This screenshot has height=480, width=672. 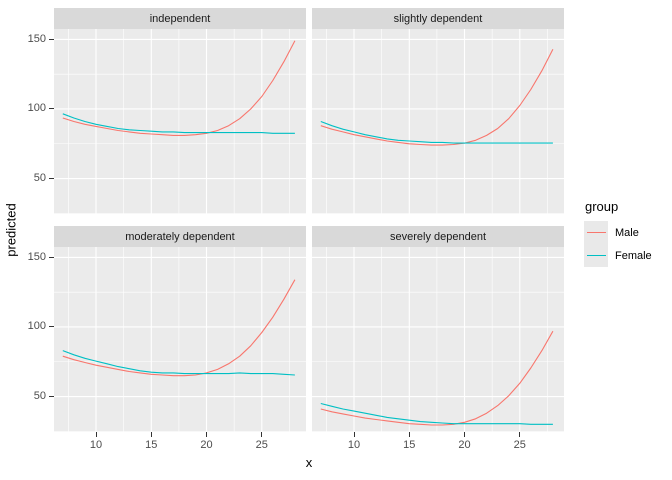 I want to click on legend: group Male Female, so click(x=618, y=233).